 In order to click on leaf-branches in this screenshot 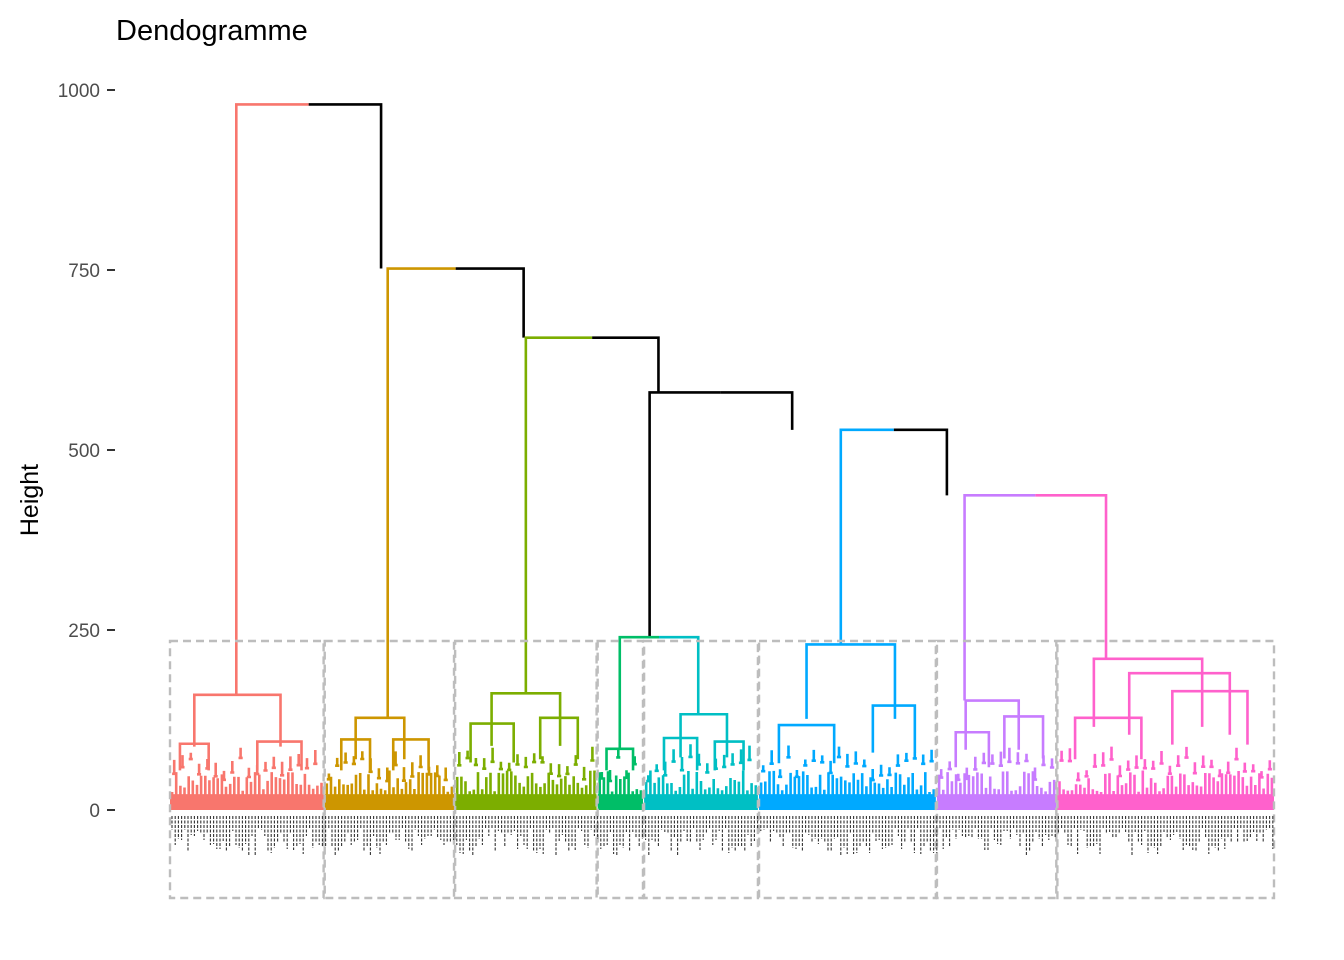, I will do `click(722, 777)`.